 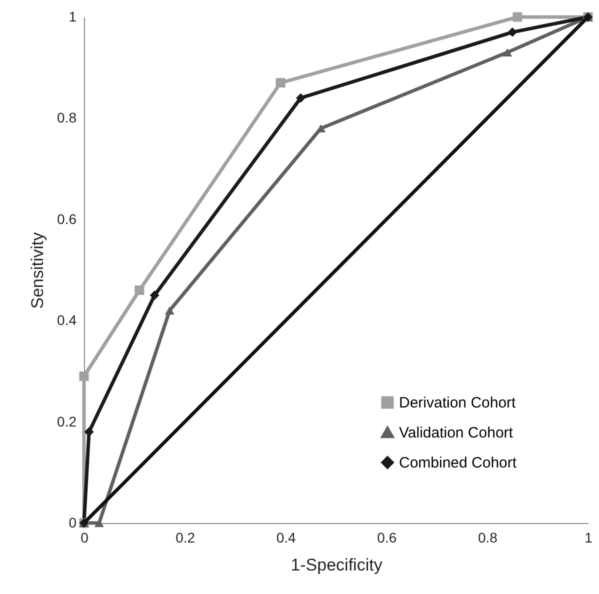 What do you see at coordinates (67, 218) in the screenshot?
I see `y-tick-label: 0.6` at bounding box center [67, 218].